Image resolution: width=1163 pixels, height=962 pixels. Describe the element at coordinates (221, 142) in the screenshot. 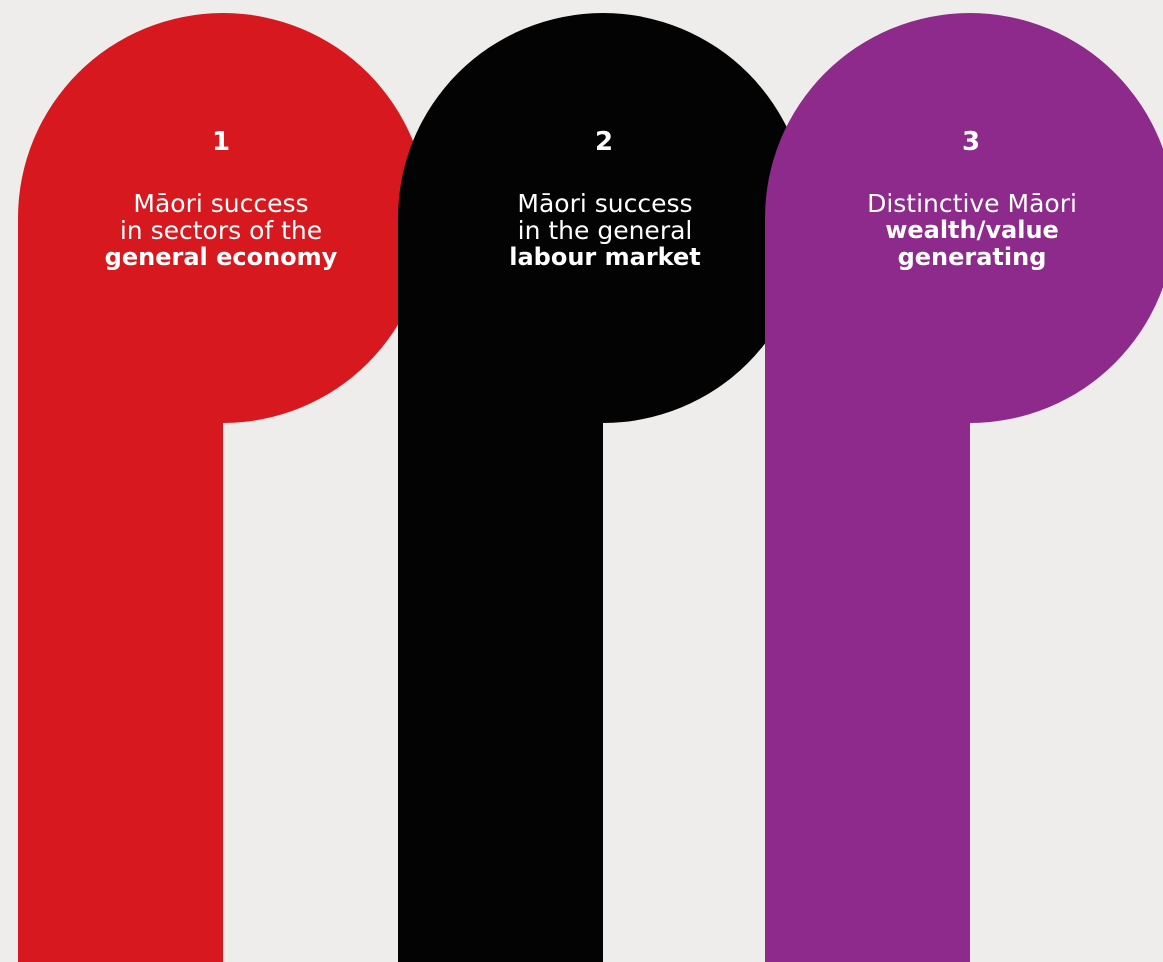

I see `pillar-1-number: 1` at that location.